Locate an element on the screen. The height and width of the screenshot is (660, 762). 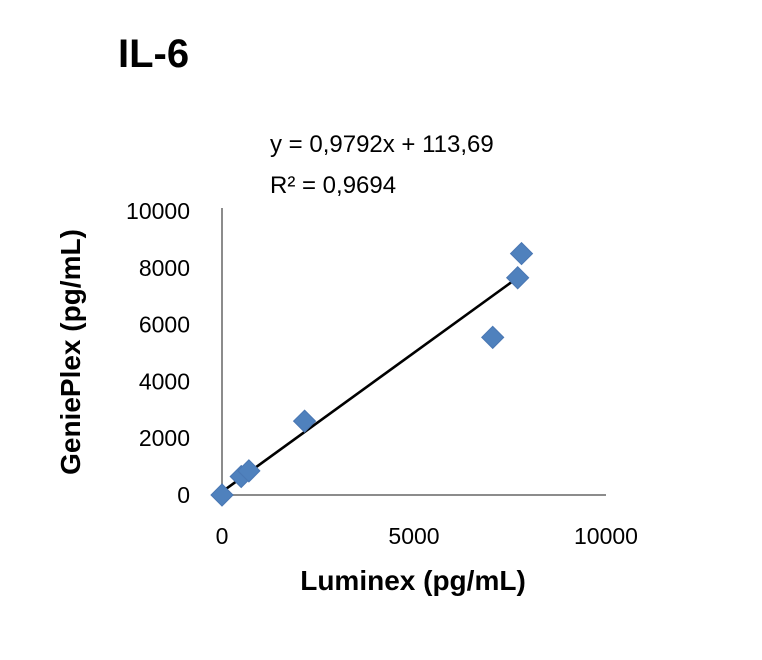
x-axis-title: Luminex (pg/mL) is located at coordinates (413, 580).